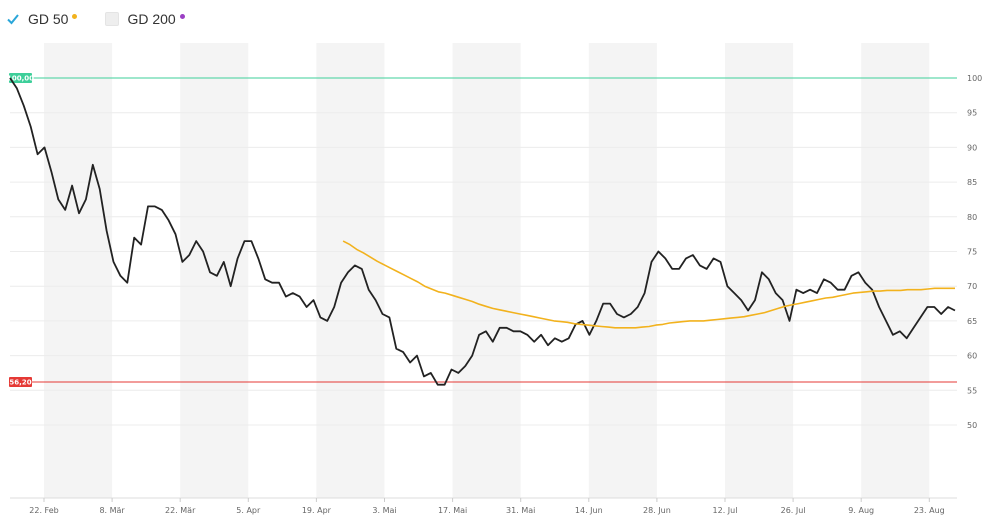 The height and width of the screenshot is (523, 1000). I want to click on legend-dot-gd50, so click(75, 16).